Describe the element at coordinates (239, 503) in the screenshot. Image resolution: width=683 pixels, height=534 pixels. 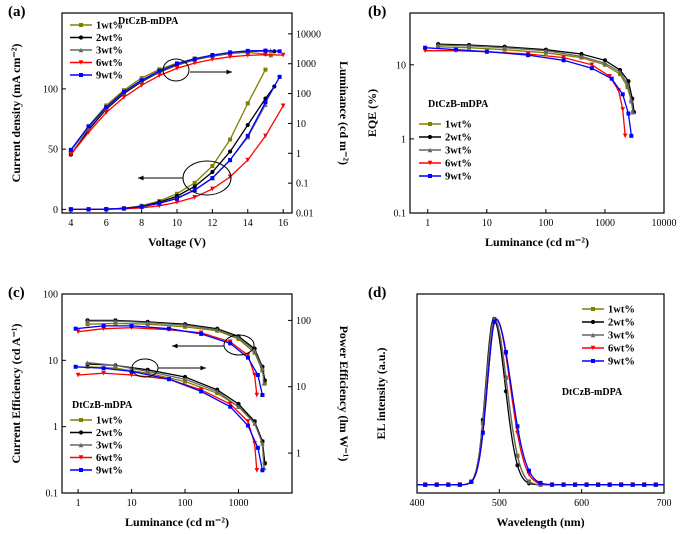
I see `panel-c-xtick-label: 1000` at that location.